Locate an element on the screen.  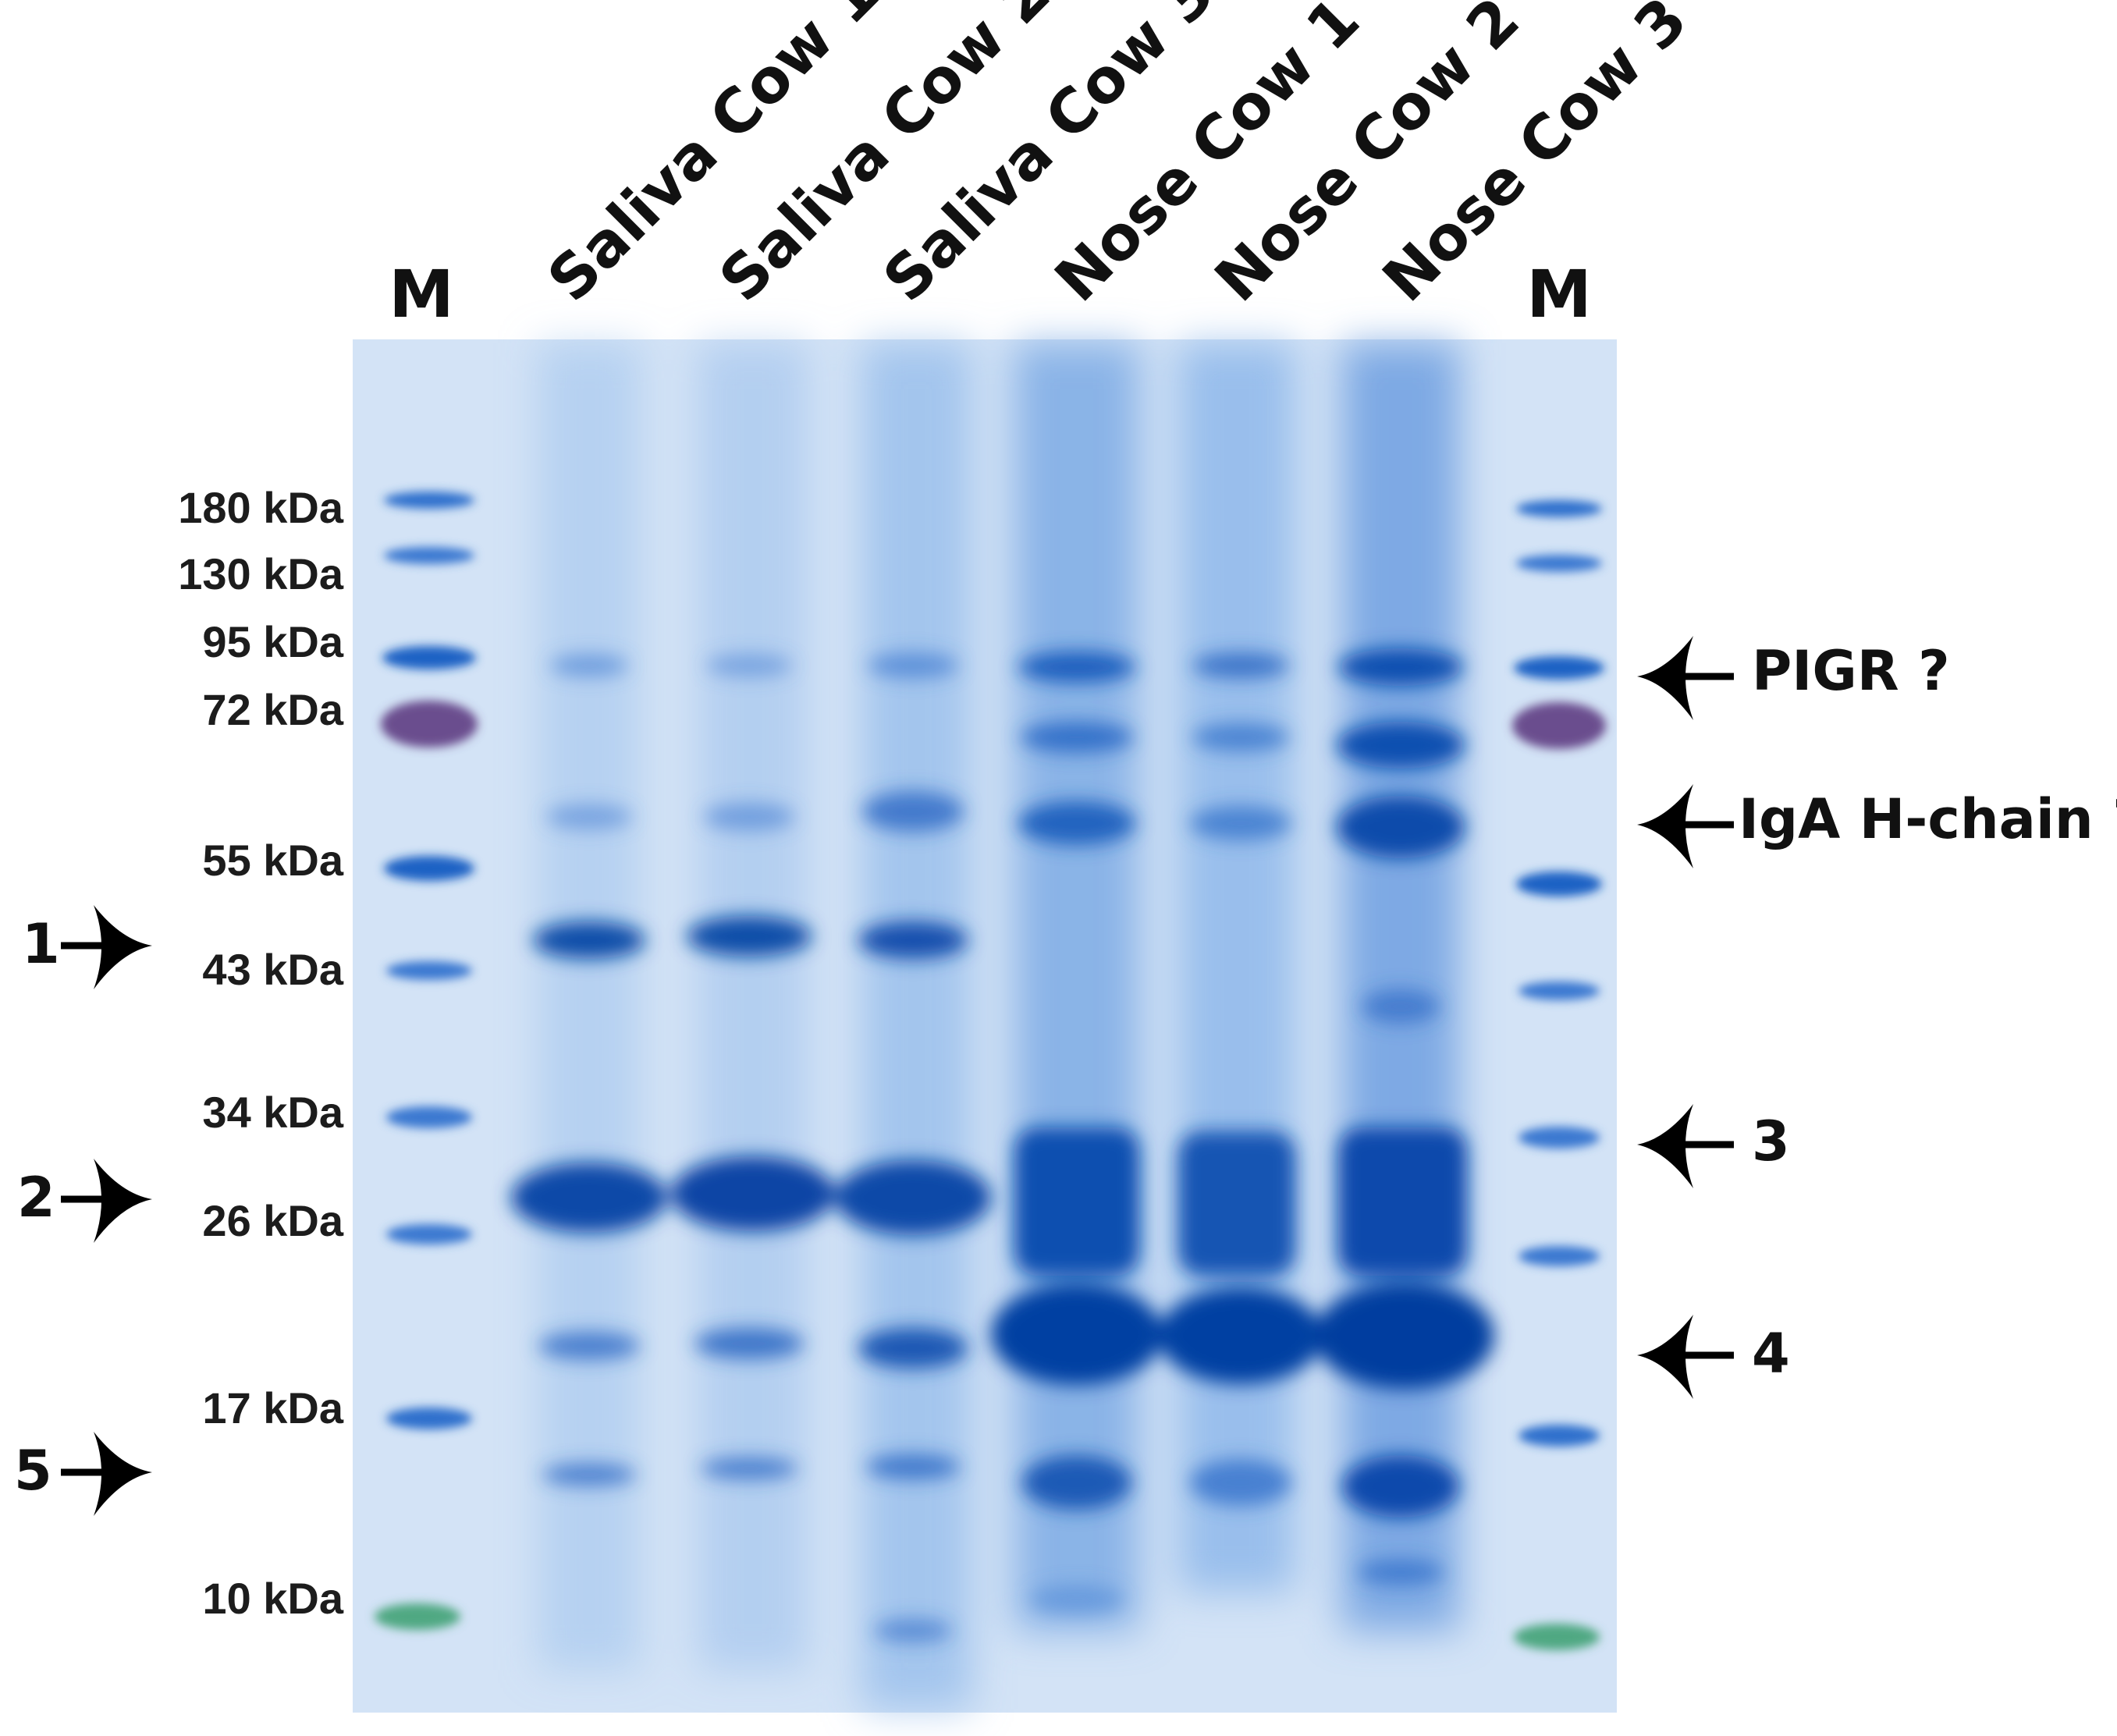
mw-label-17: 17 kDa is located at coordinates (272, 1407).